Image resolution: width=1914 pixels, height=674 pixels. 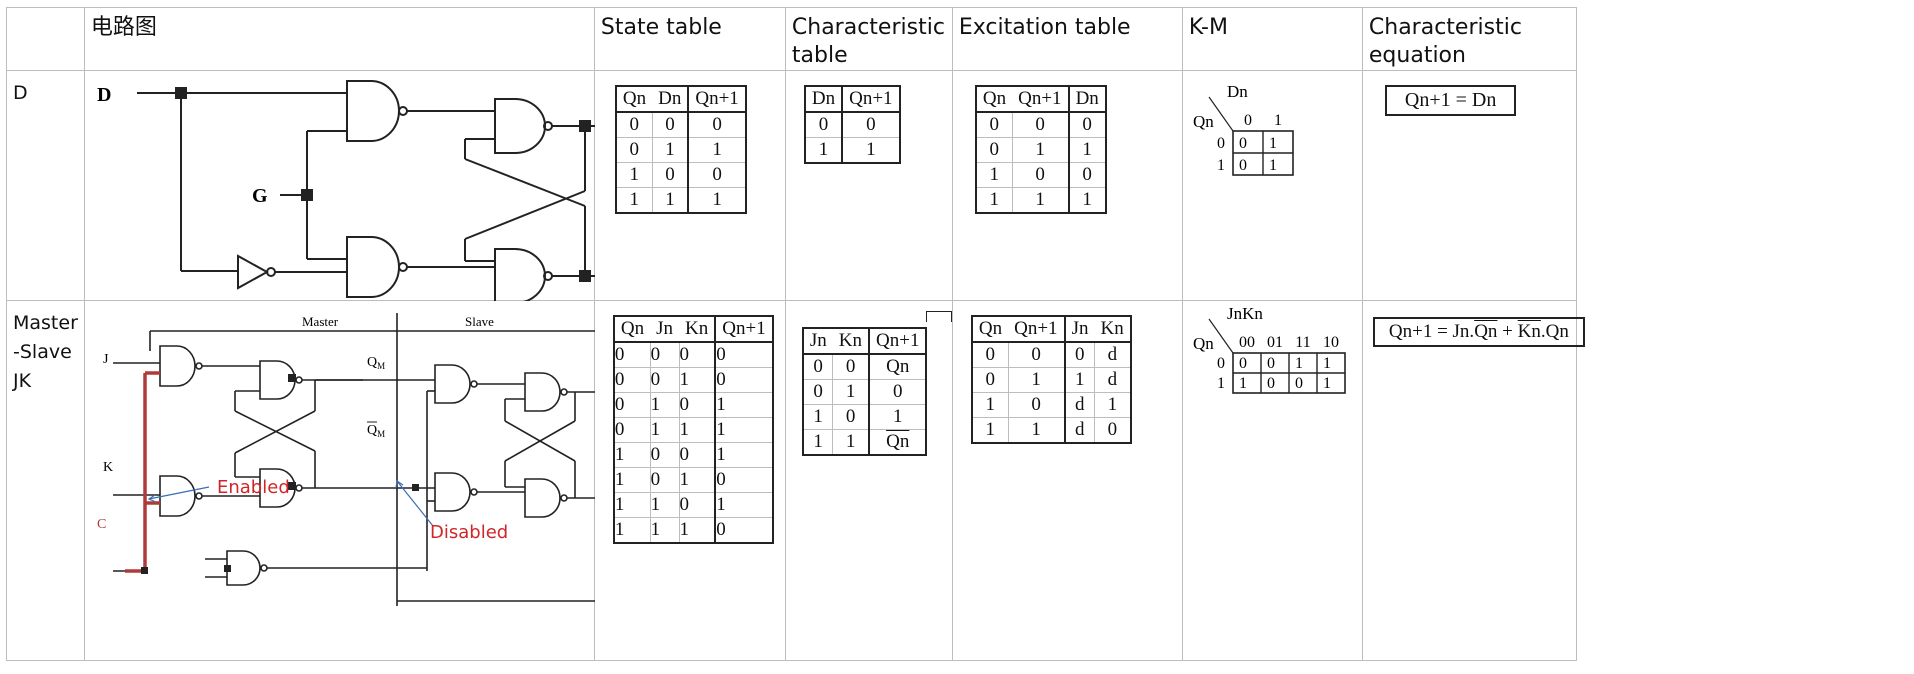 I want to click on slave-label: Slave, so click(x=479, y=321).